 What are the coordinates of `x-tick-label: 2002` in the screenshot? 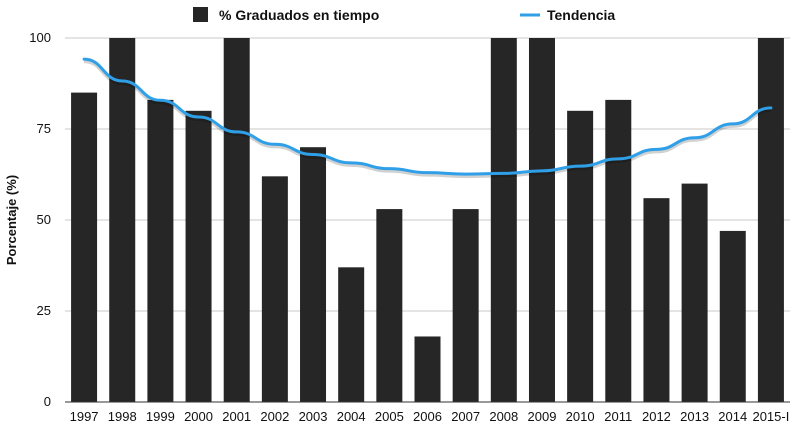 It's located at (274, 416).